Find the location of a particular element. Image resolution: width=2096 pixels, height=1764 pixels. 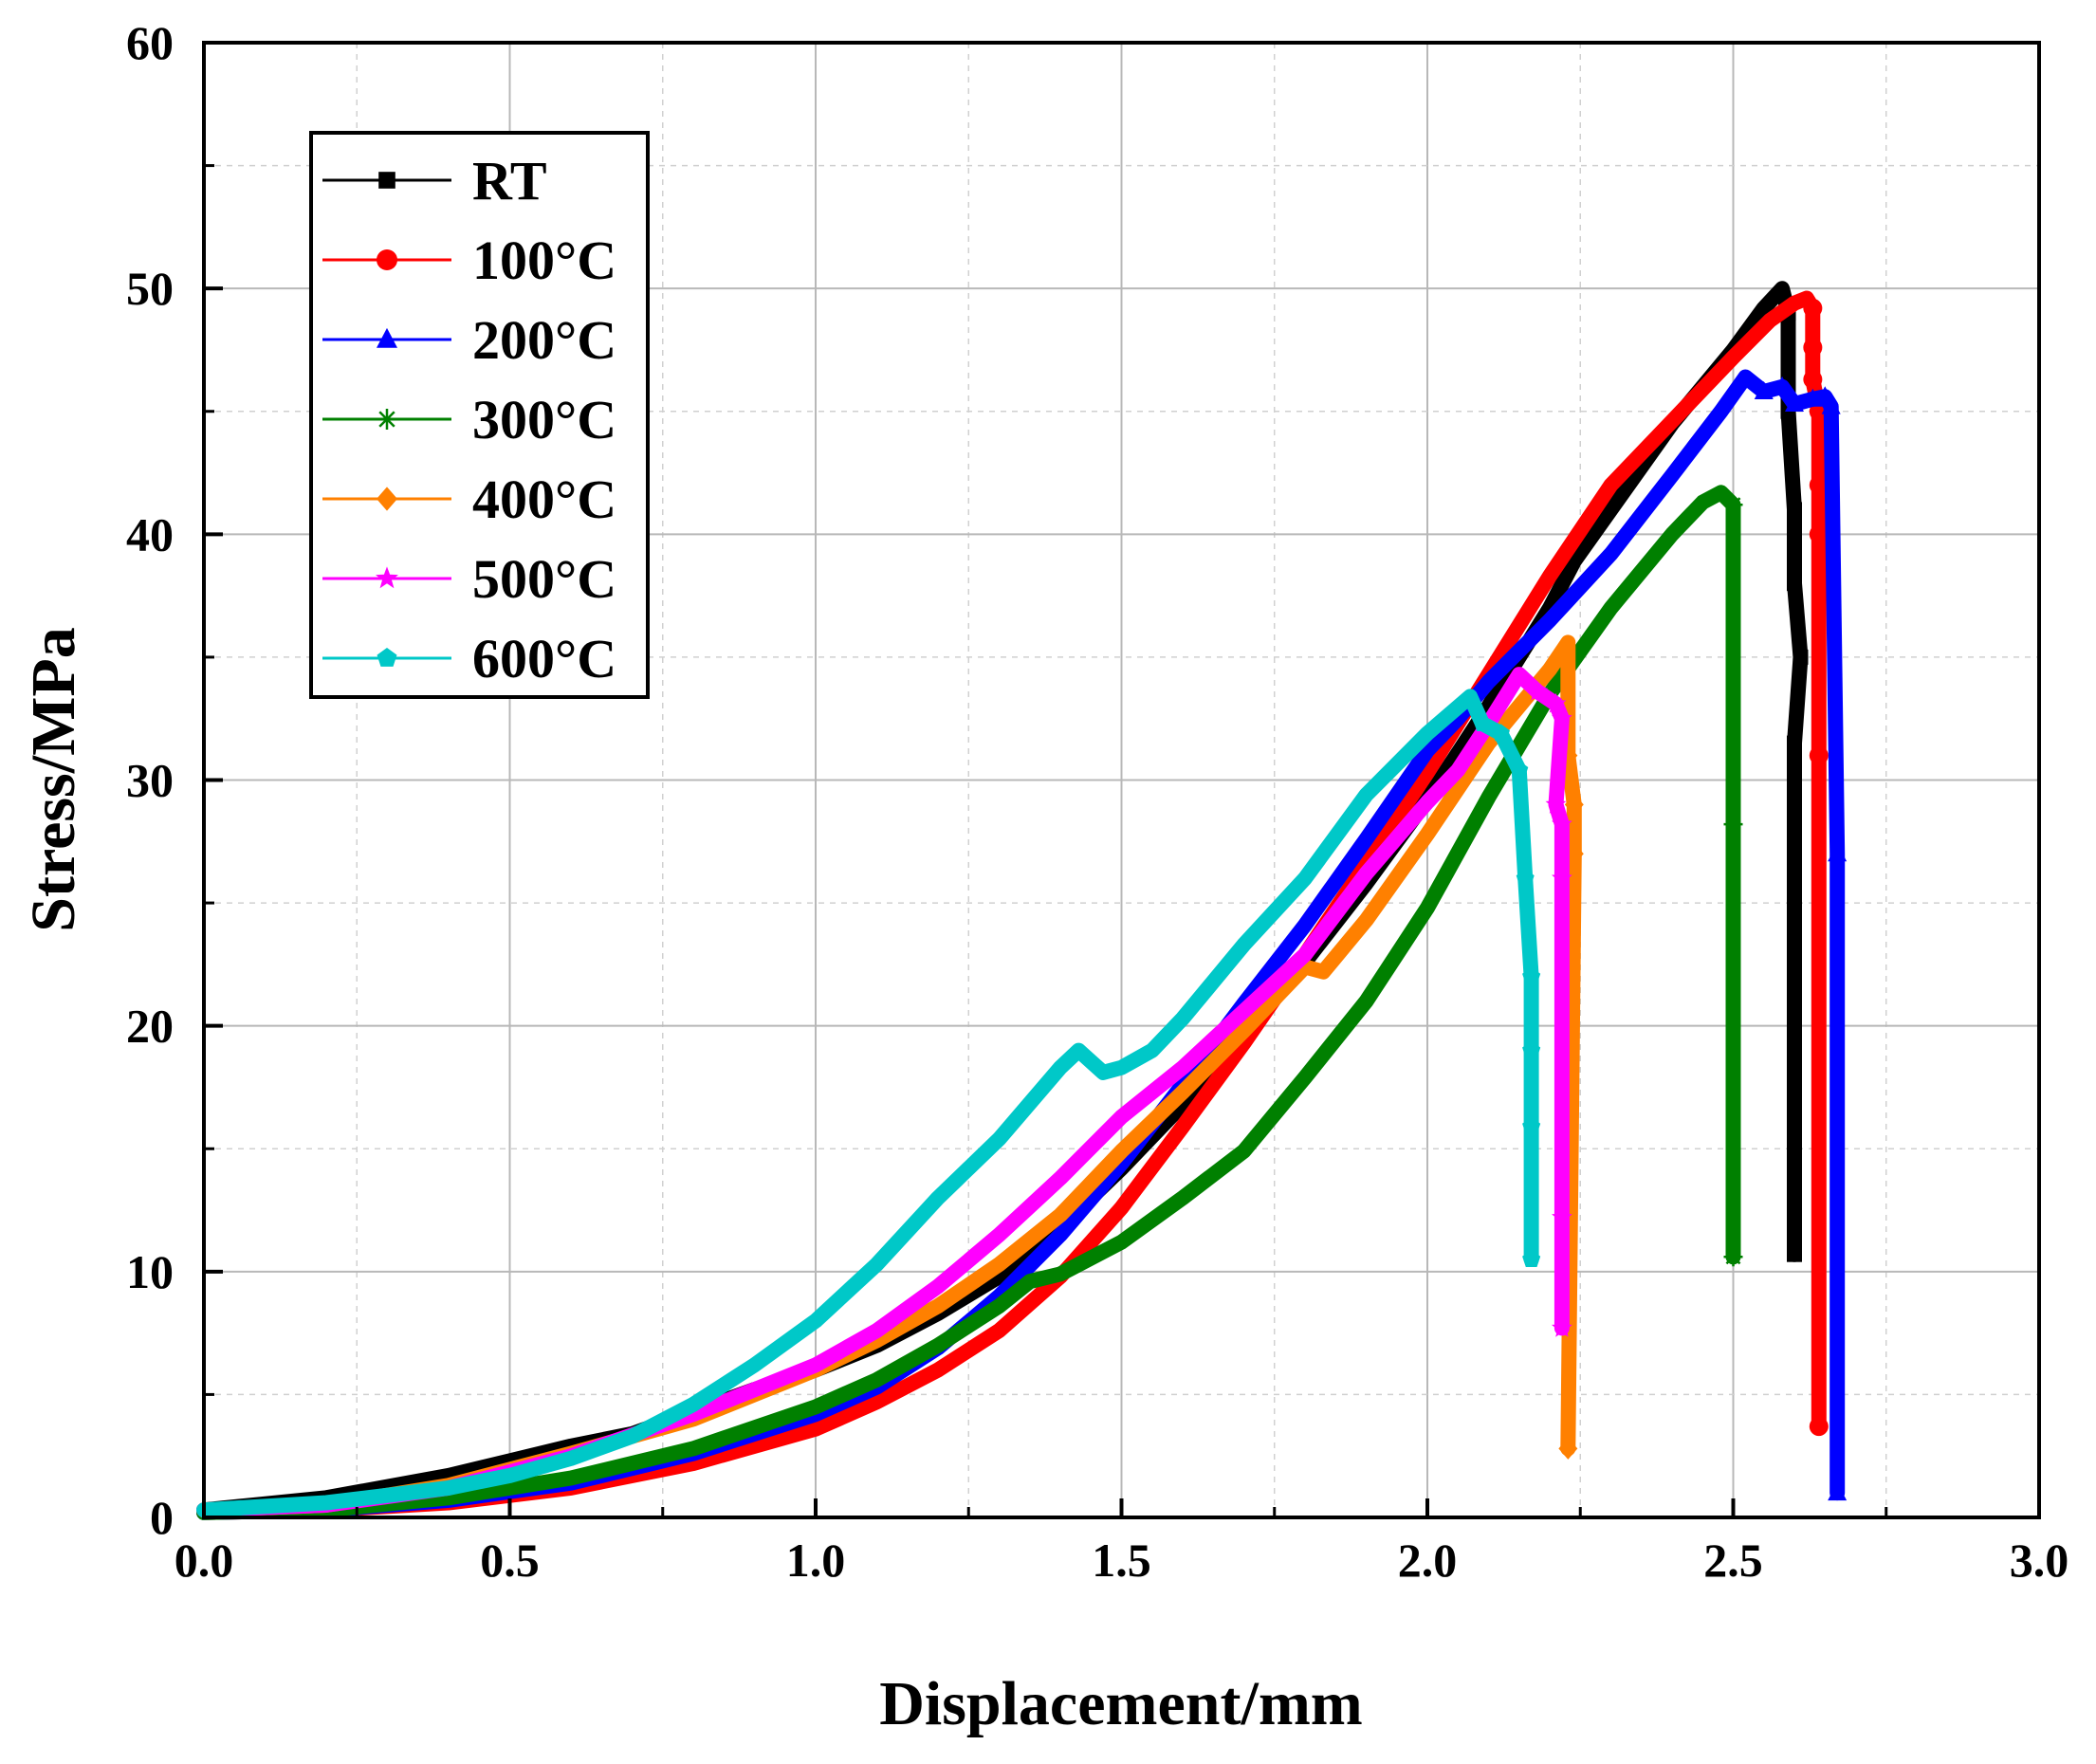

legend-marker-100c is located at coordinates (387, 259).